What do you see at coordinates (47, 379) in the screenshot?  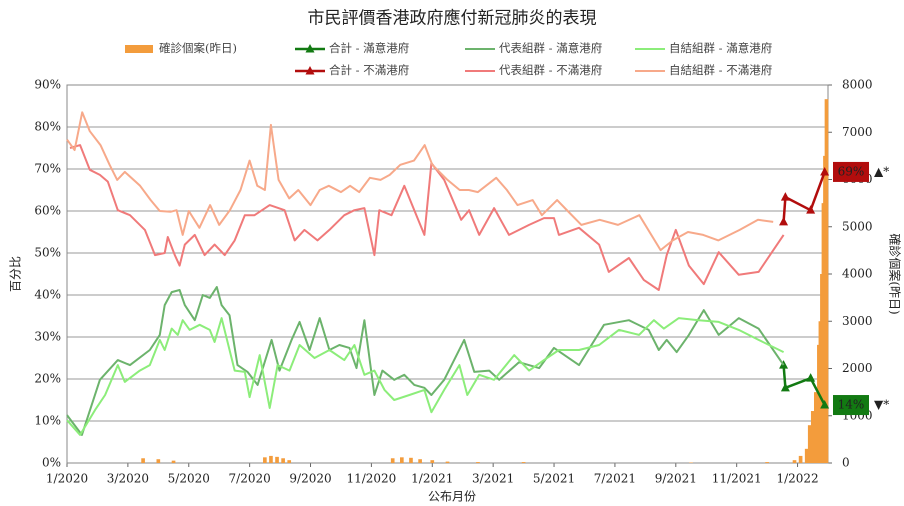 I see `y-tick-label: 20%` at bounding box center [47, 379].